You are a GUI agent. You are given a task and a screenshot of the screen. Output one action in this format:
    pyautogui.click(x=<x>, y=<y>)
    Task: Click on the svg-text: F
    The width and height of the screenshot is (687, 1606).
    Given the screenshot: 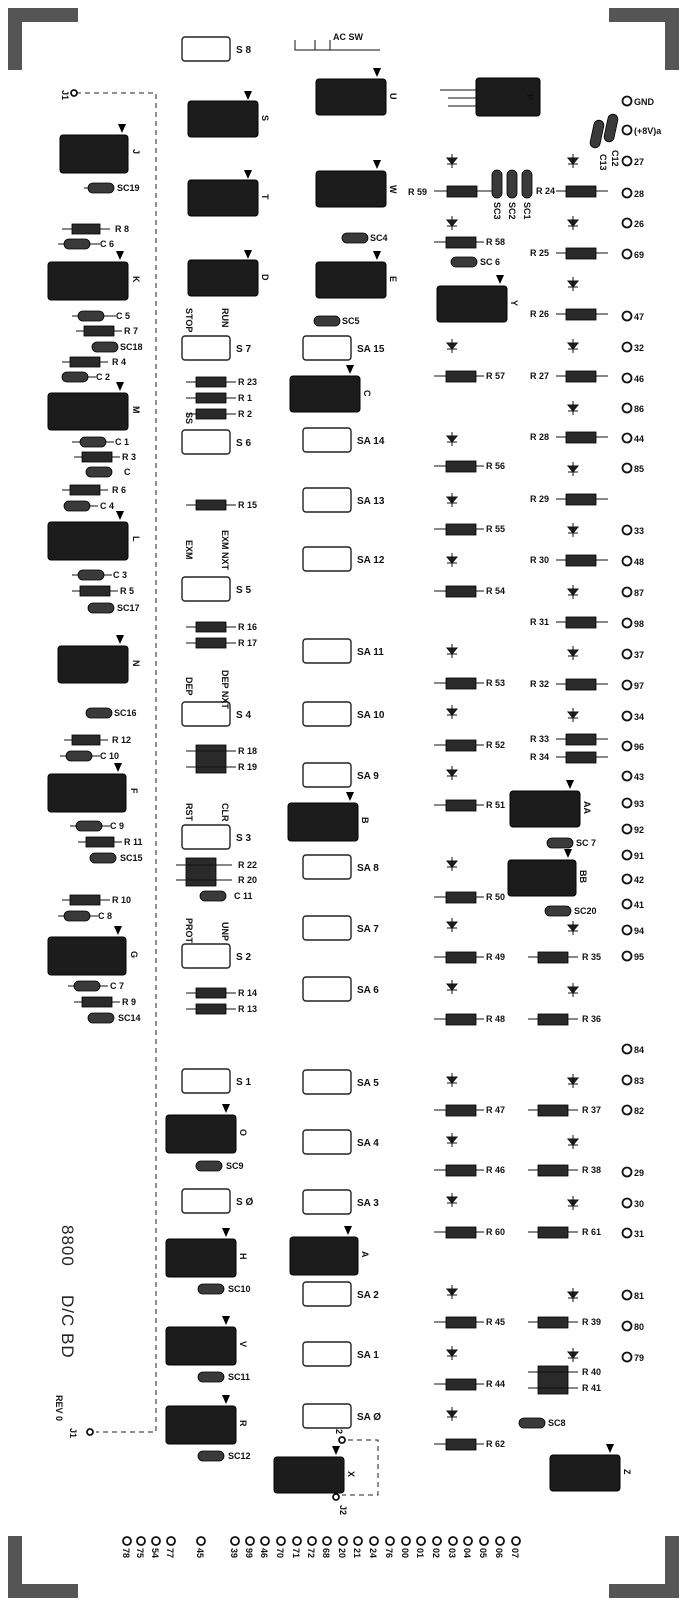 What is the action you would take?
    pyautogui.click(x=134, y=791)
    